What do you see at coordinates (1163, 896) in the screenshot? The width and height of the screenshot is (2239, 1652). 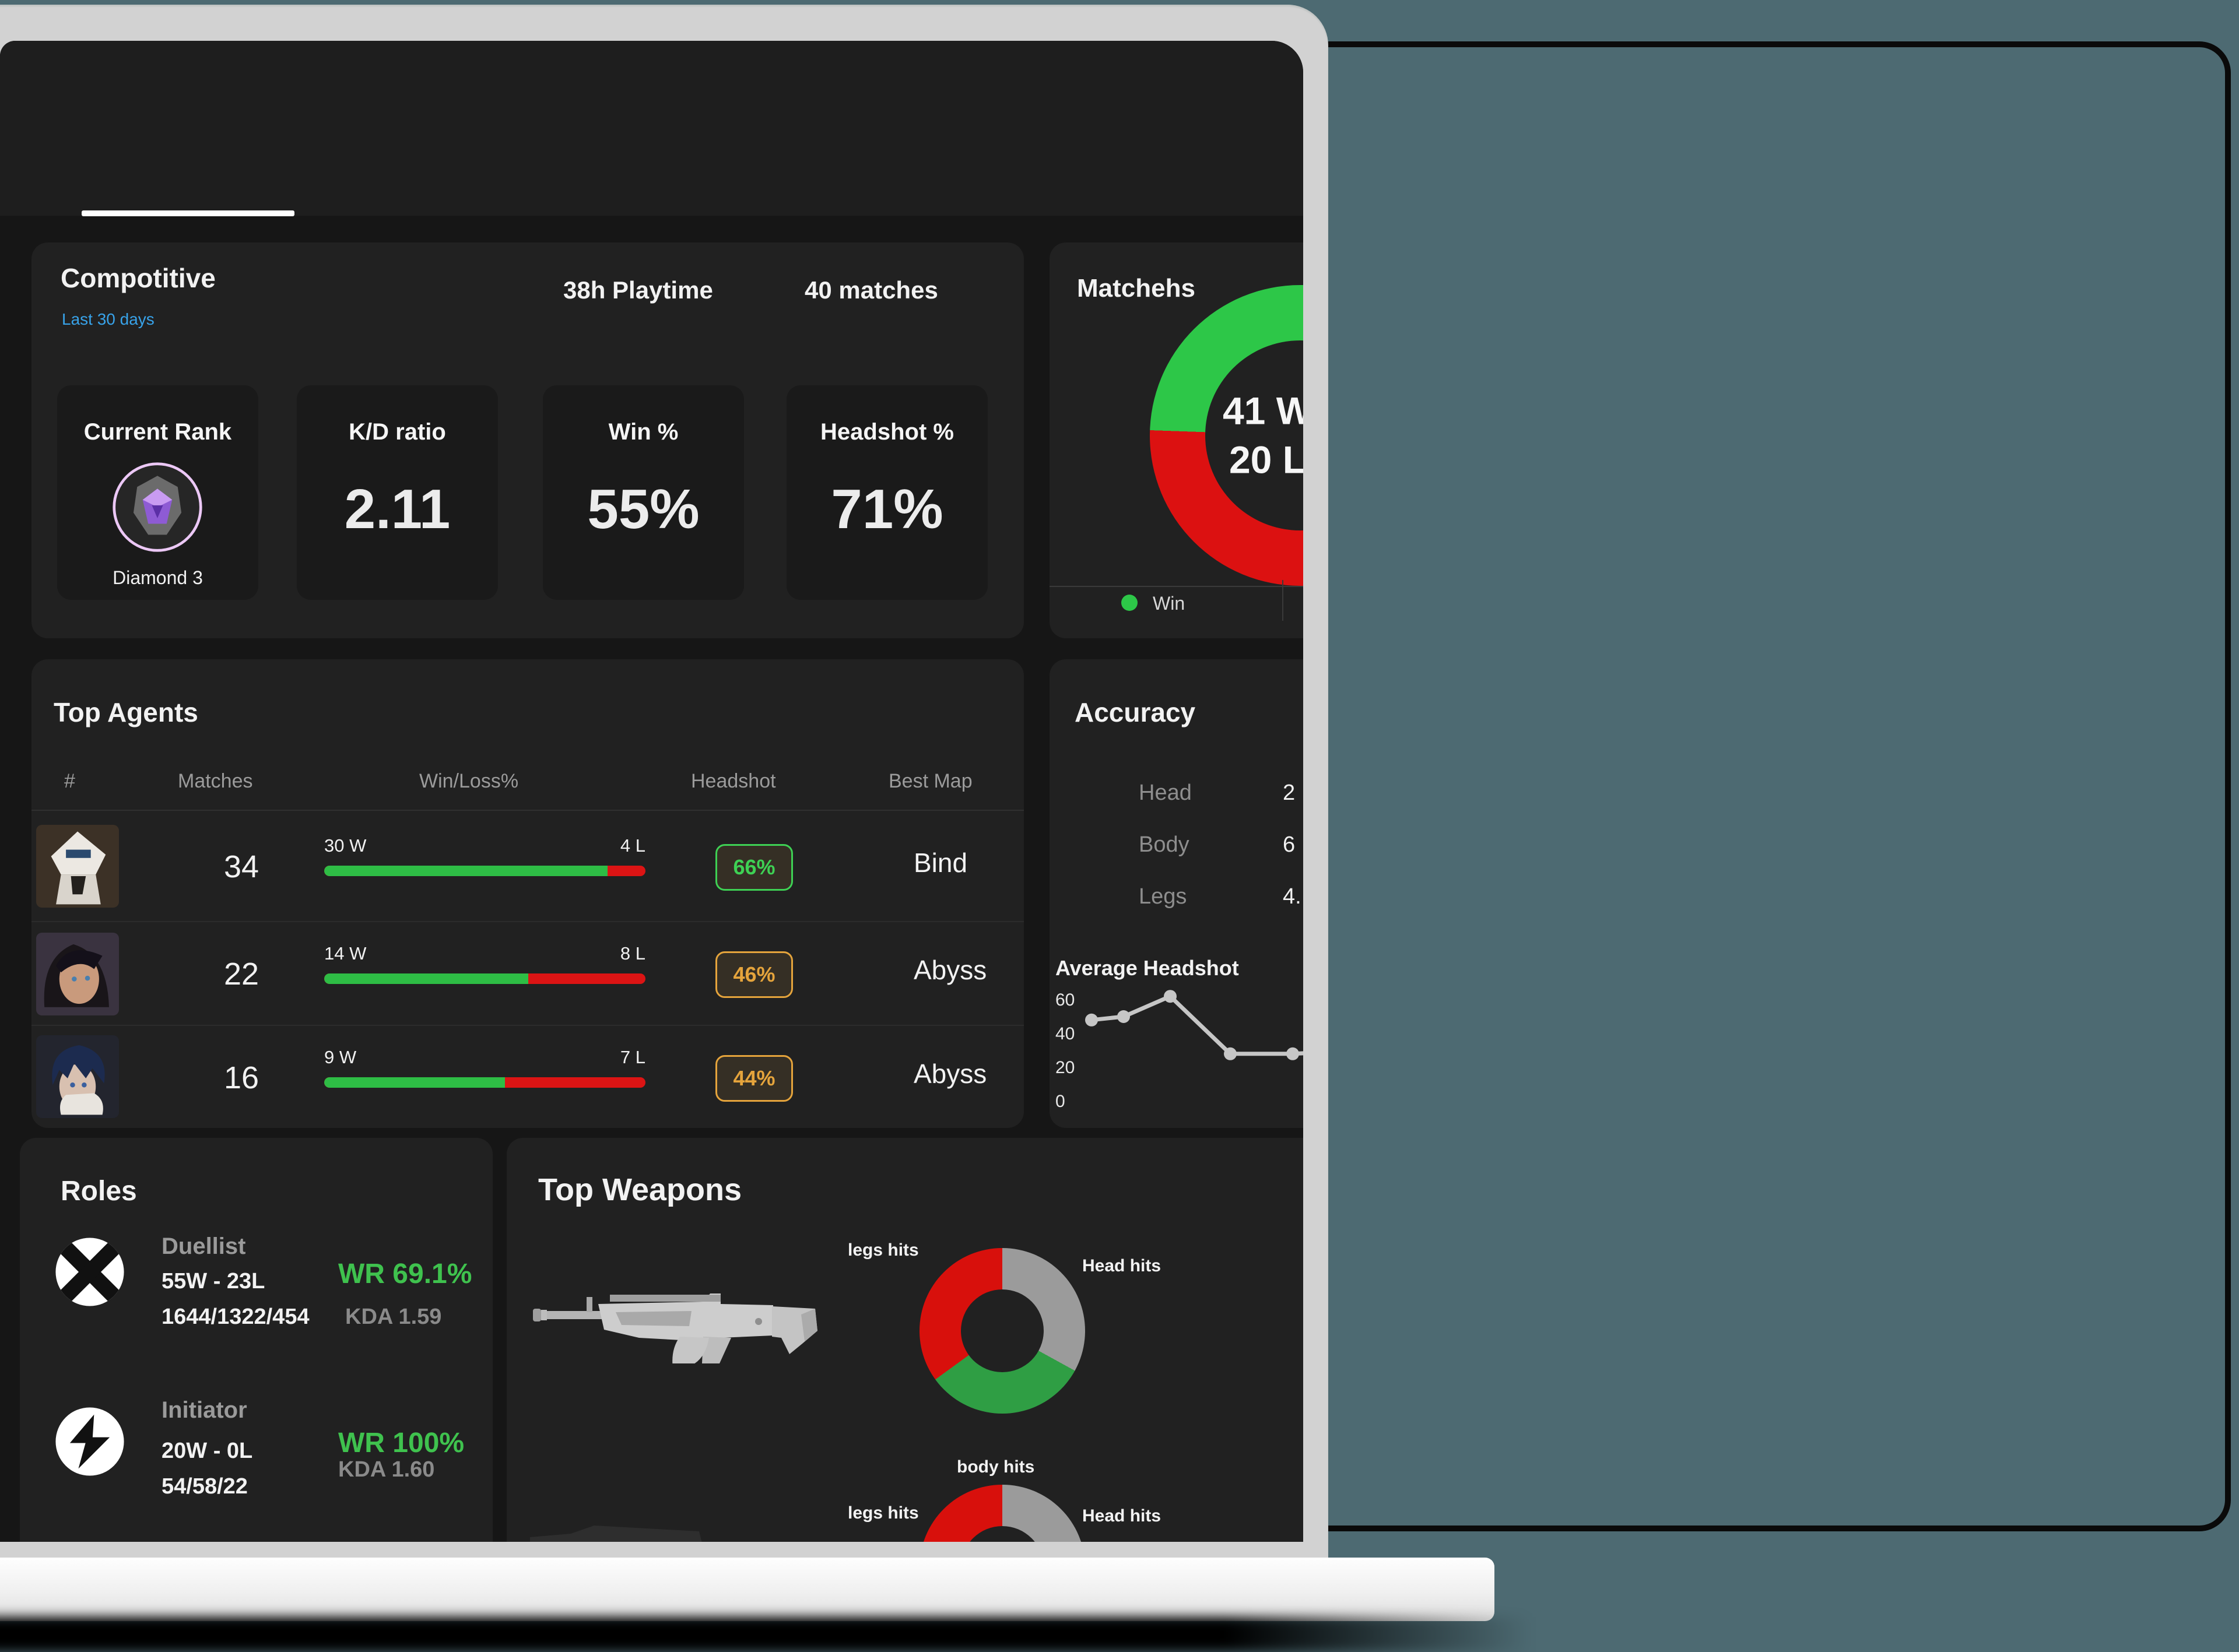 I see `accuracy-row-label: Legs` at bounding box center [1163, 896].